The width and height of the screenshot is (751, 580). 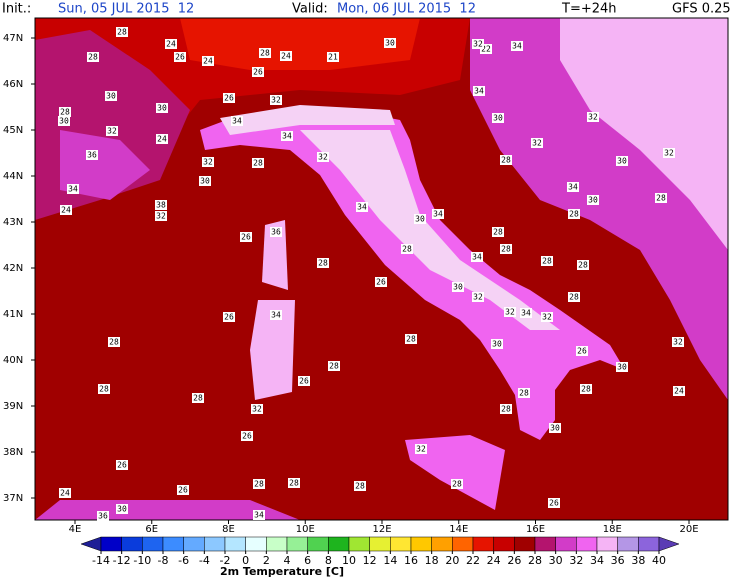 I want to click on lat-label: 46N, so click(x=13, y=84).